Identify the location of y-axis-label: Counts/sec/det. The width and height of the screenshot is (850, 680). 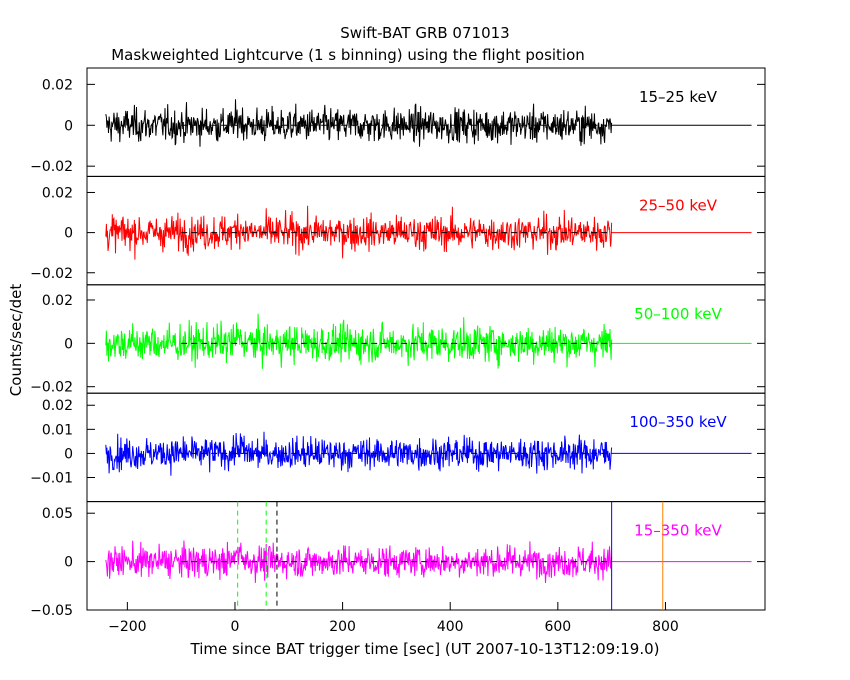
(16, 340).